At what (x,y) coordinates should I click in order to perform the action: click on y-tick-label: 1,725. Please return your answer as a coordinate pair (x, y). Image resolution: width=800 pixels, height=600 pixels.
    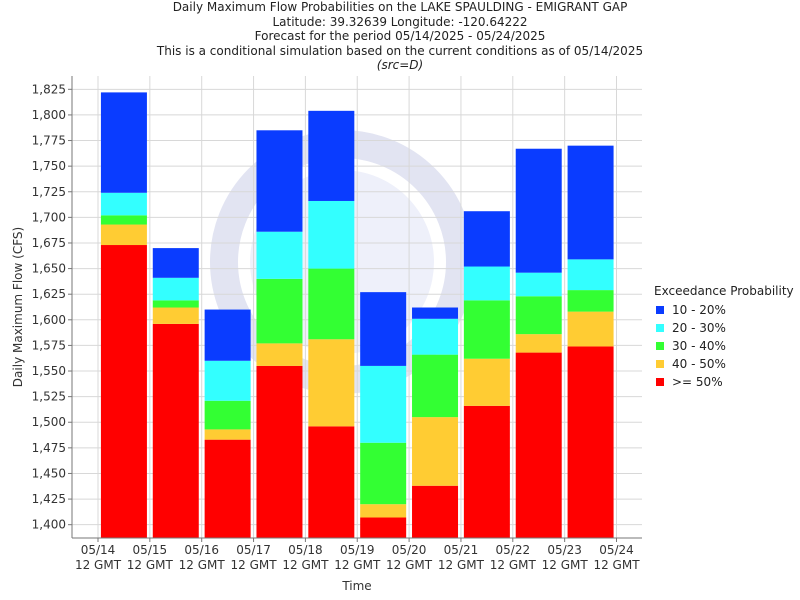
    Looking at the image, I should click on (49, 192).